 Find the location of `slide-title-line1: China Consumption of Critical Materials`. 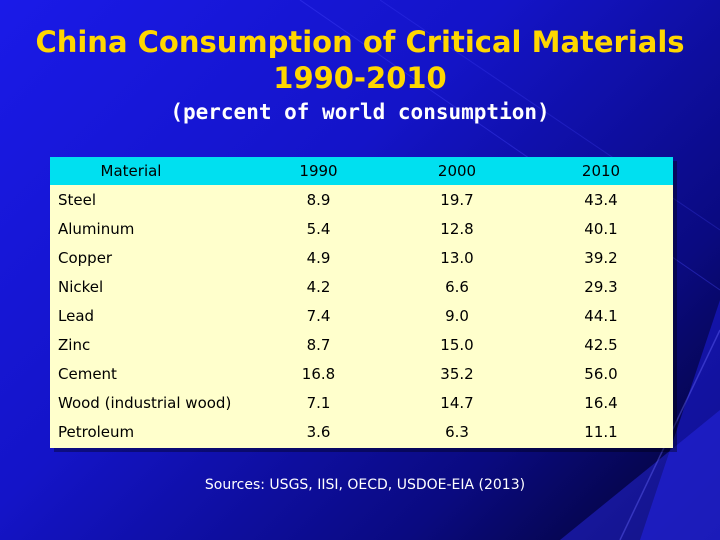

slide-title-line1: China Consumption of Critical Materials is located at coordinates (360, 42).